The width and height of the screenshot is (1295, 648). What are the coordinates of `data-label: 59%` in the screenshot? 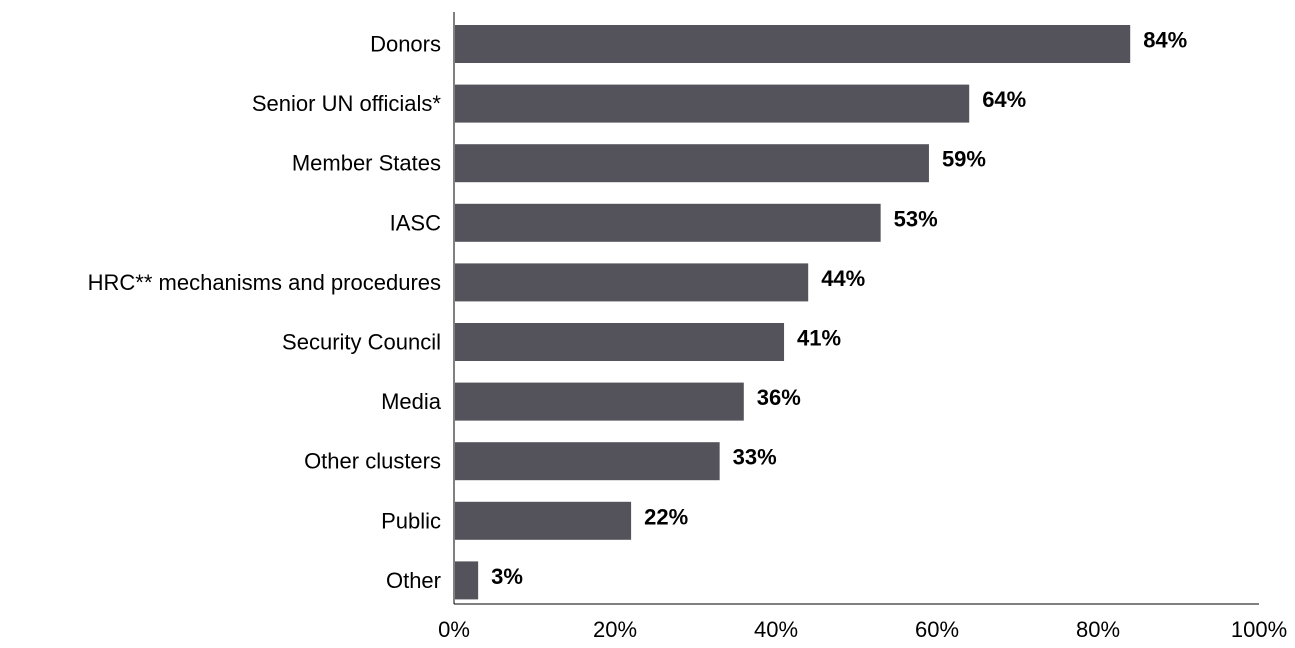 It's located at (964, 159).